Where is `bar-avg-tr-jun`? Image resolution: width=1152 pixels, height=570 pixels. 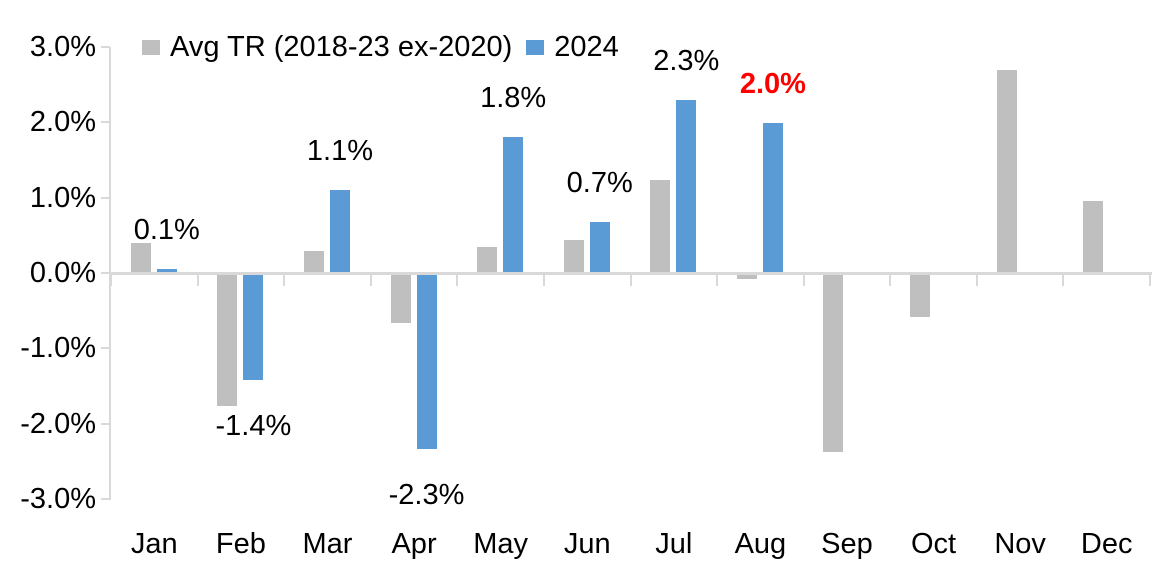
bar-avg-tr-jun is located at coordinates (573, 256).